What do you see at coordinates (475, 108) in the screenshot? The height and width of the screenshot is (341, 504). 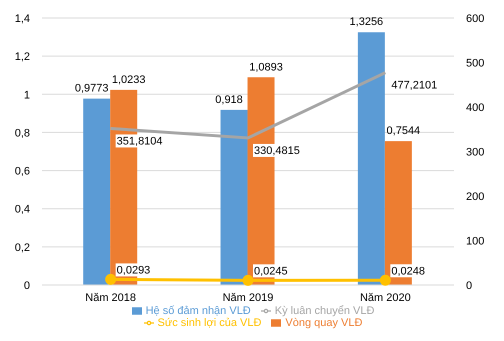 I see `y2-tick-label: 400` at bounding box center [475, 108].